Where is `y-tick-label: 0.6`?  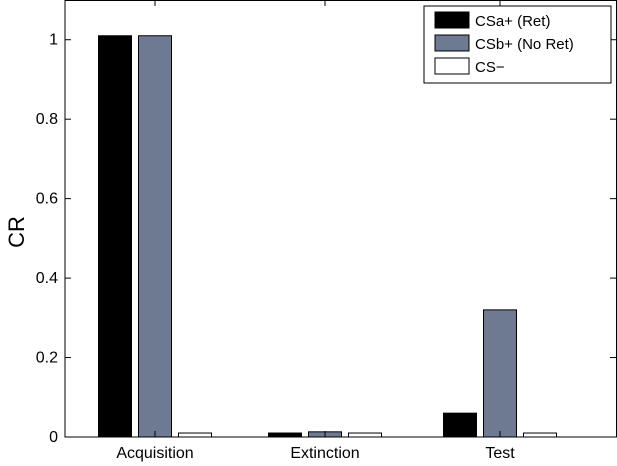 y-tick-label: 0.6 is located at coordinates (47, 199).